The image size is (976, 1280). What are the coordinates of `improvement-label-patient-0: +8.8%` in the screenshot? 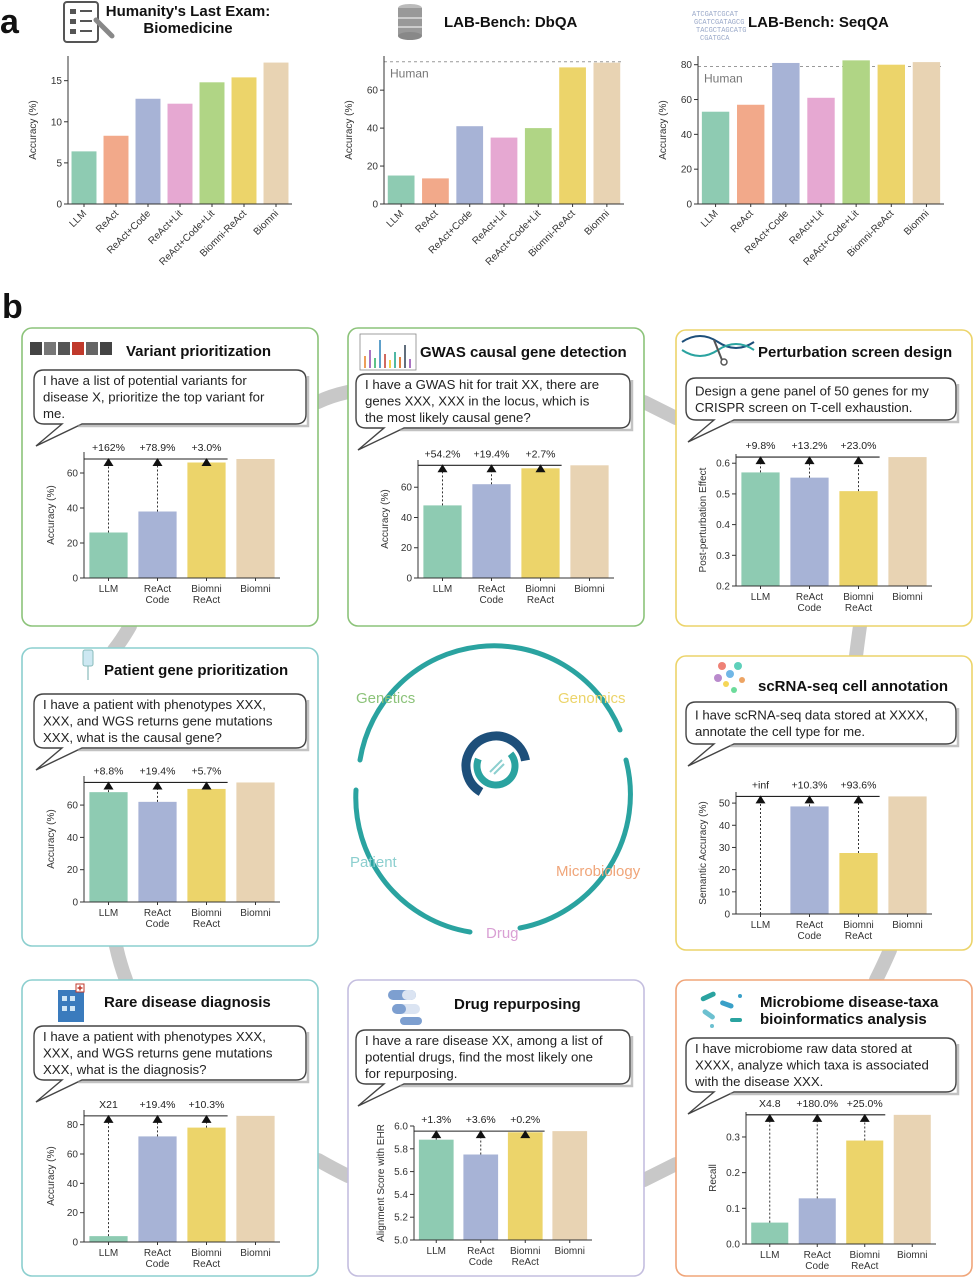 It's located at (108, 771).